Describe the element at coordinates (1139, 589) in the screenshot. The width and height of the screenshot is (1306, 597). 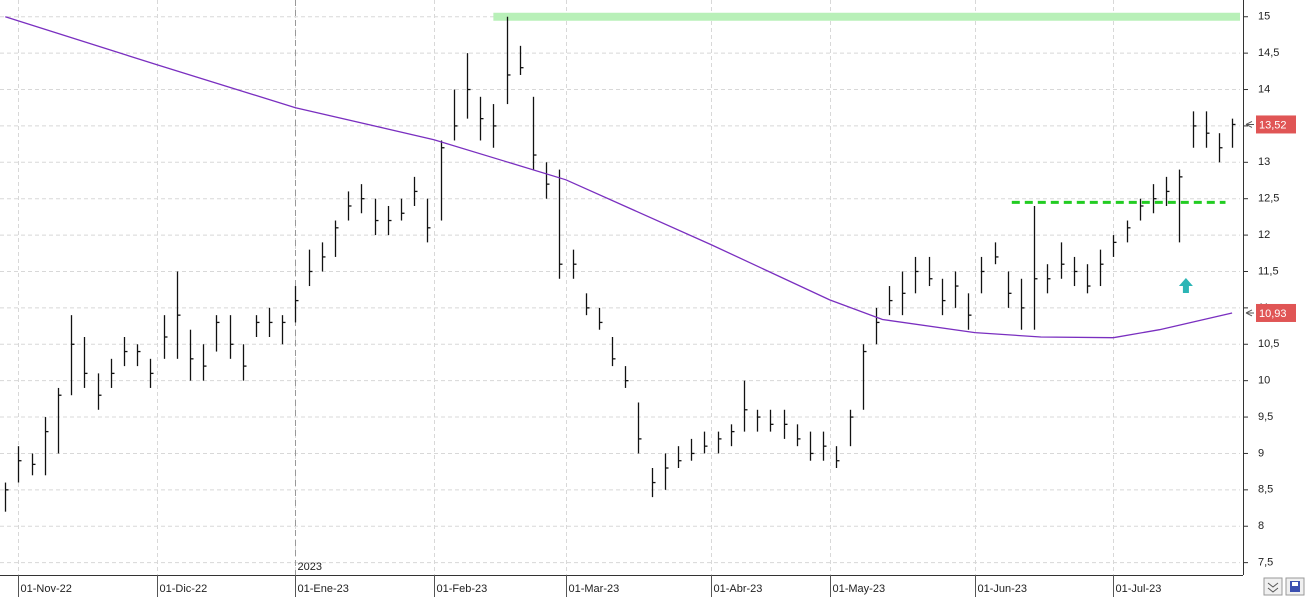
I see `x-tick-label: 01-Jul-23` at that location.